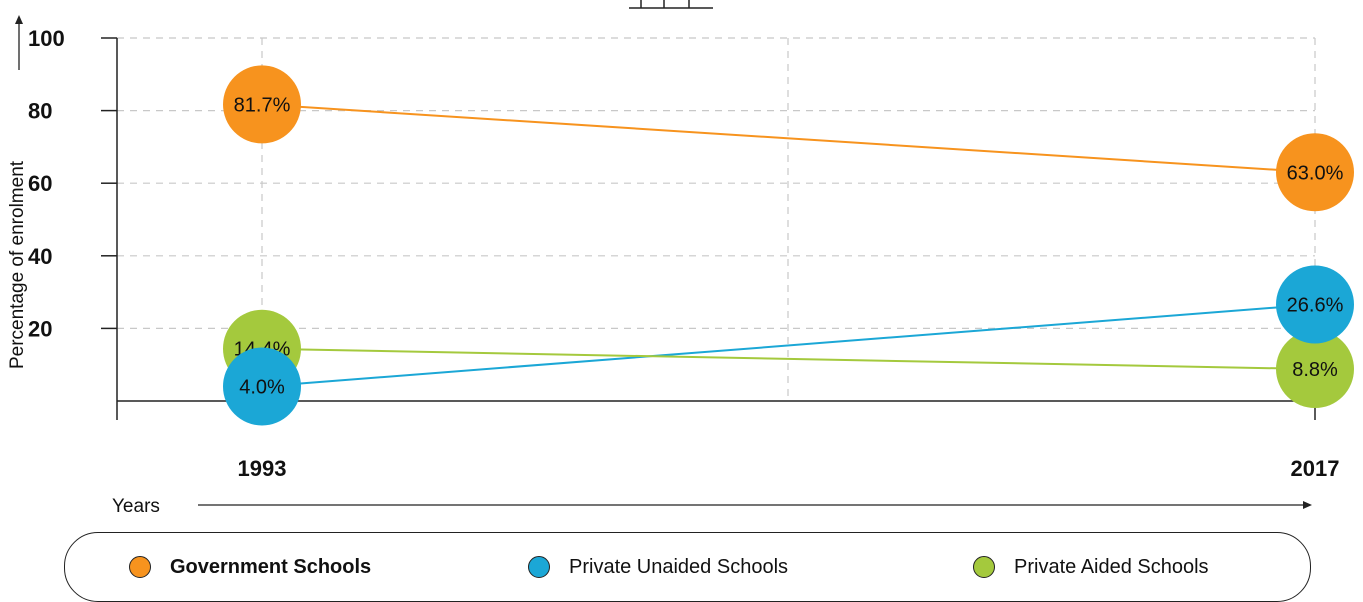 The height and width of the screenshot is (602, 1363). Describe the element at coordinates (40, 111) in the screenshot. I see `y-tick-label-80: 80` at that location.